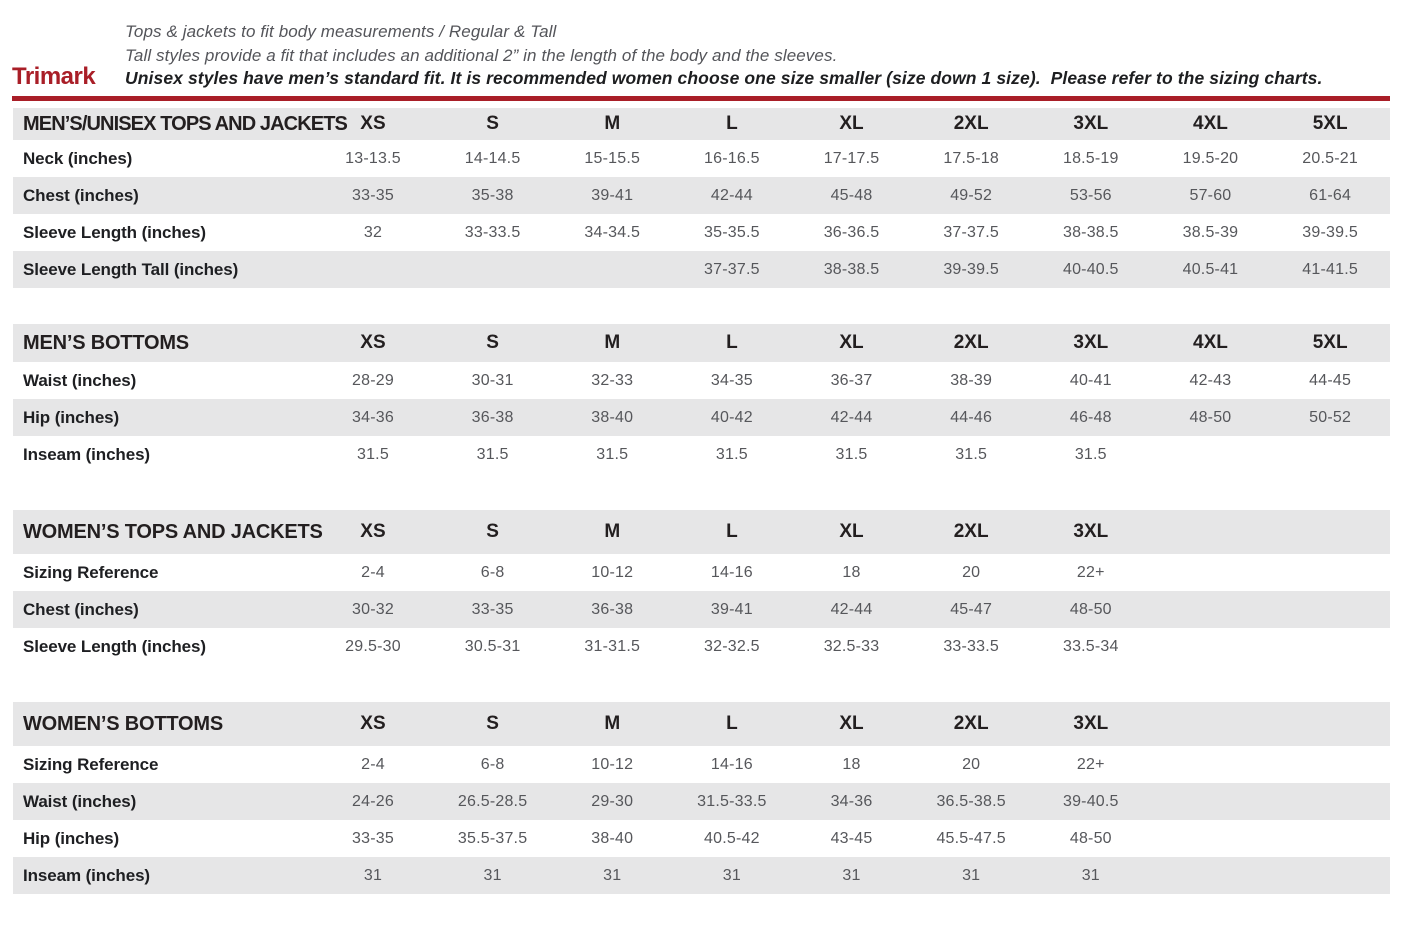 The height and width of the screenshot is (929, 1404). What do you see at coordinates (91, 572) in the screenshot?
I see `row-label: Sizing Reference` at bounding box center [91, 572].